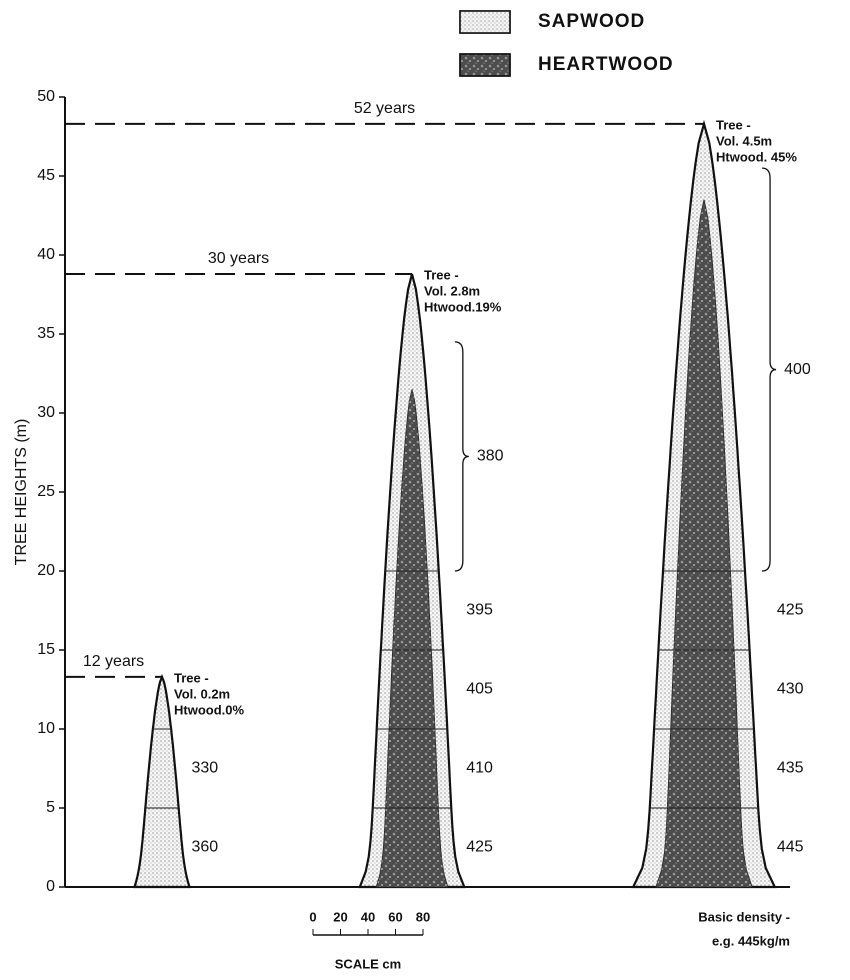  I want to click on age-label: 52 years, so click(384, 108).